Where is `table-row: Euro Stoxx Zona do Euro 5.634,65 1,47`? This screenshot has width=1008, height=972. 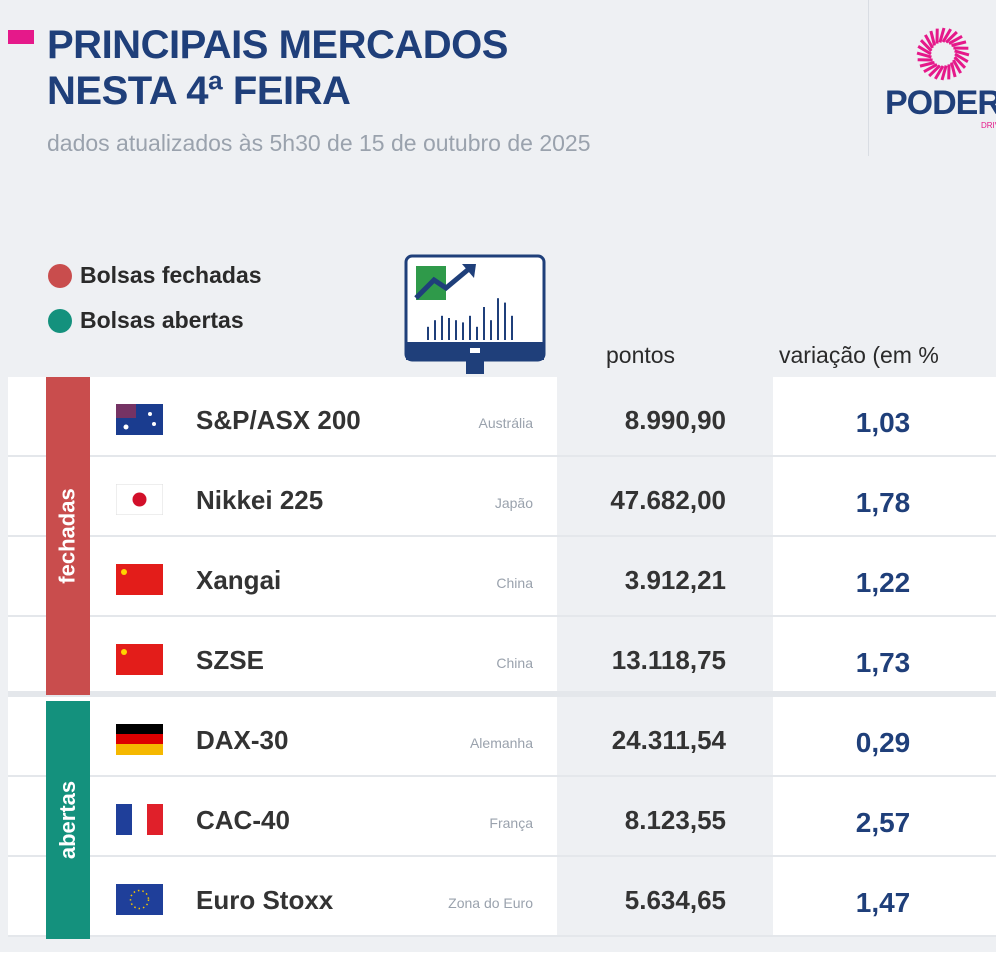 table-row: Euro Stoxx Zona do Euro 5.634,65 1,47 is located at coordinates (502, 897).